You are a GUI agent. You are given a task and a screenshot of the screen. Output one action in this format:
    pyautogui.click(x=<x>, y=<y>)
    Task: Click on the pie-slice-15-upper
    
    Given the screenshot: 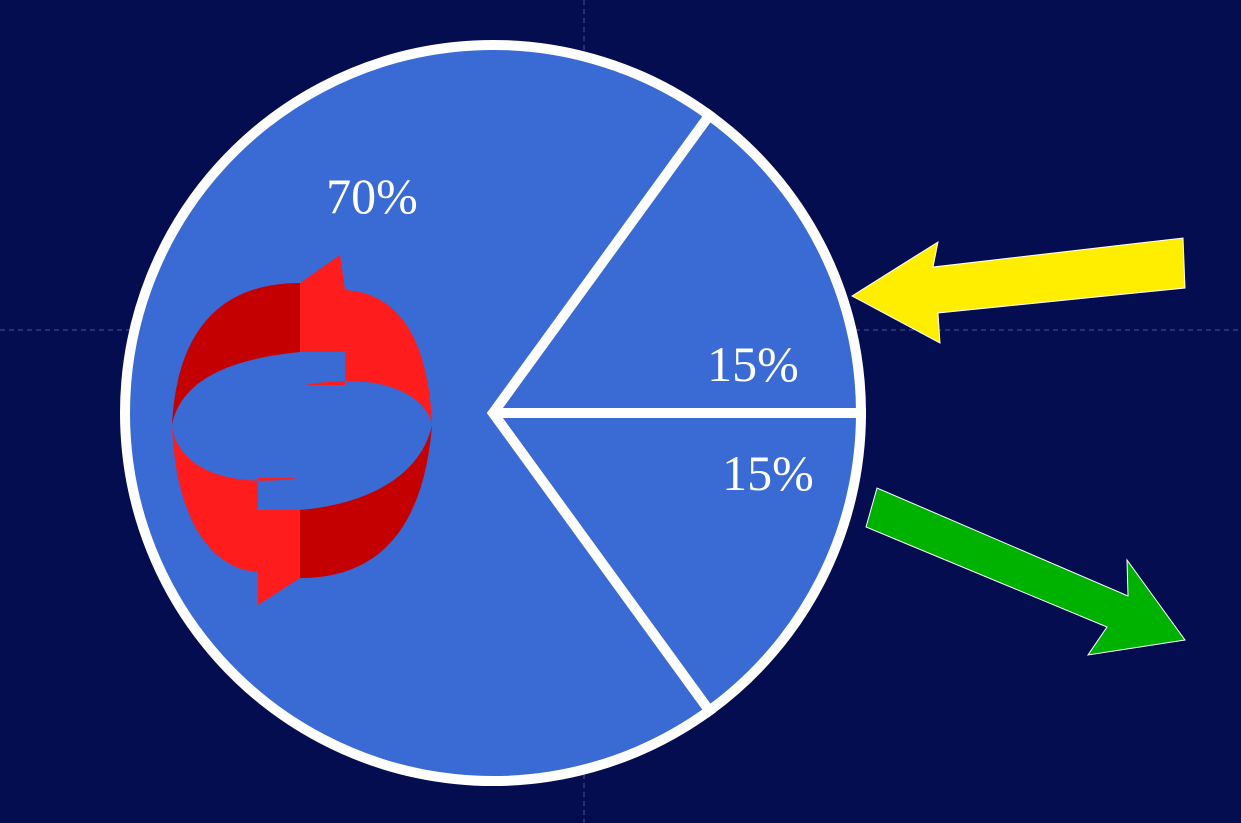 What is the action you would take?
    pyautogui.click(x=675, y=263)
    